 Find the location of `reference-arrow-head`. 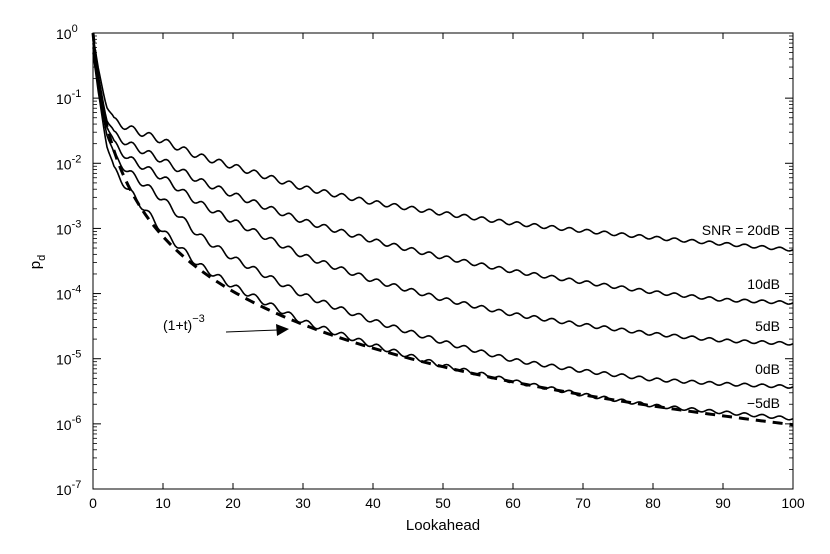

reference-arrow-head is located at coordinates (282, 330).